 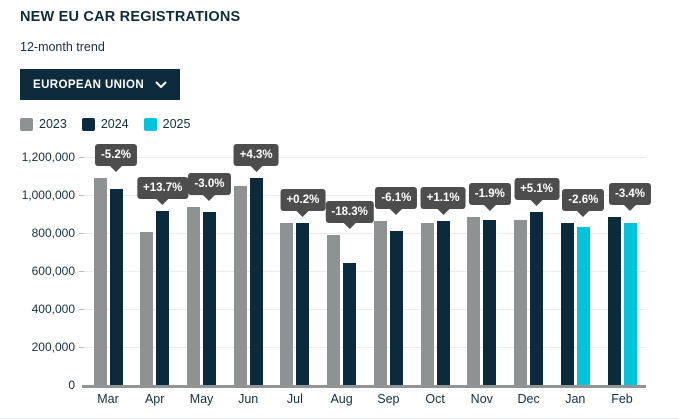 What do you see at coordinates (53, 124) in the screenshot?
I see `legend-label: 2023` at bounding box center [53, 124].